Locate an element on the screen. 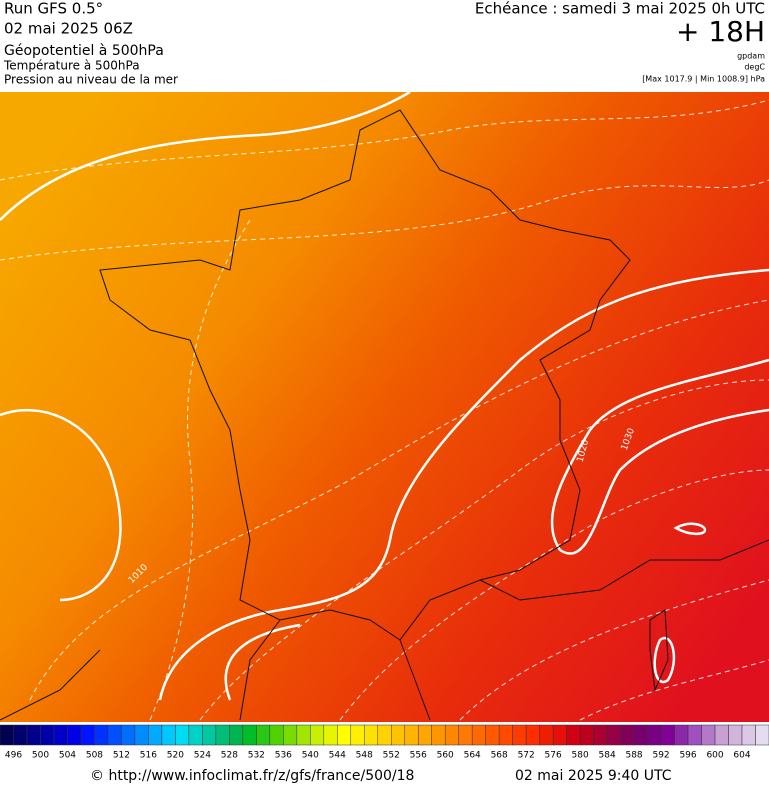 The height and width of the screenshot is (790, 769). colorbar-label: 508 is located at coordinates (94, 756).